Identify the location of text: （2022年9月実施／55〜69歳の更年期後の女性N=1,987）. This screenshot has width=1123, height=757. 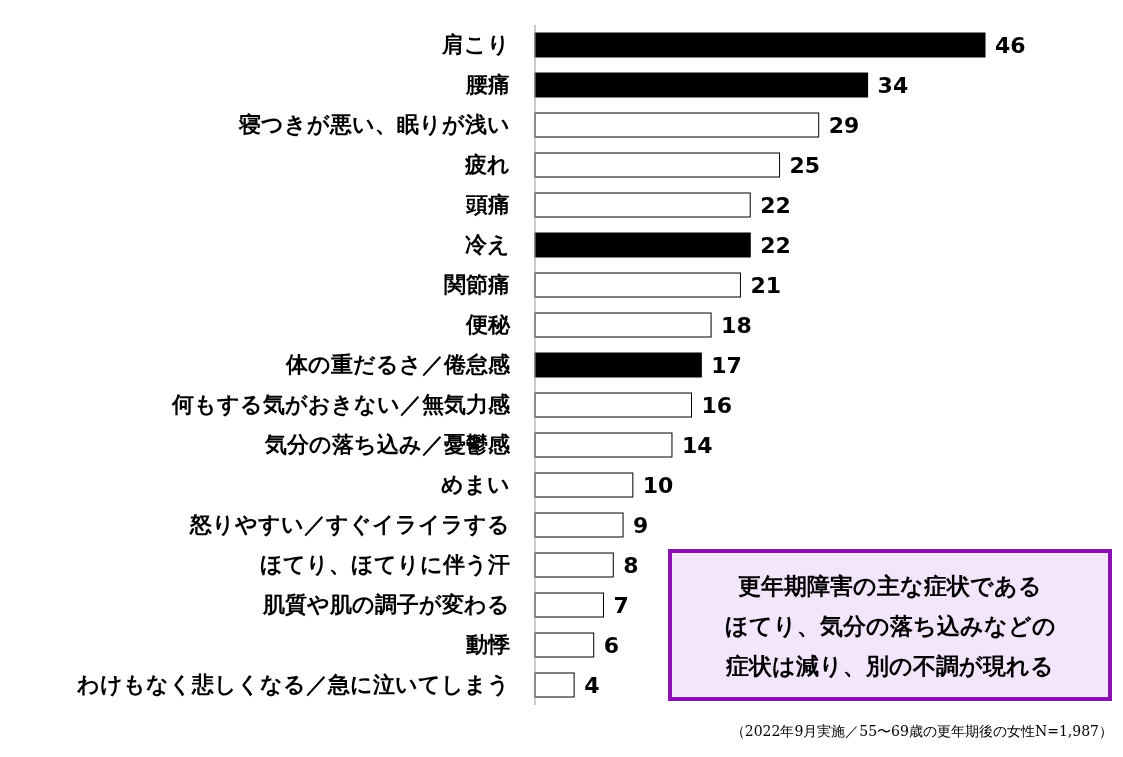
(921, 731).